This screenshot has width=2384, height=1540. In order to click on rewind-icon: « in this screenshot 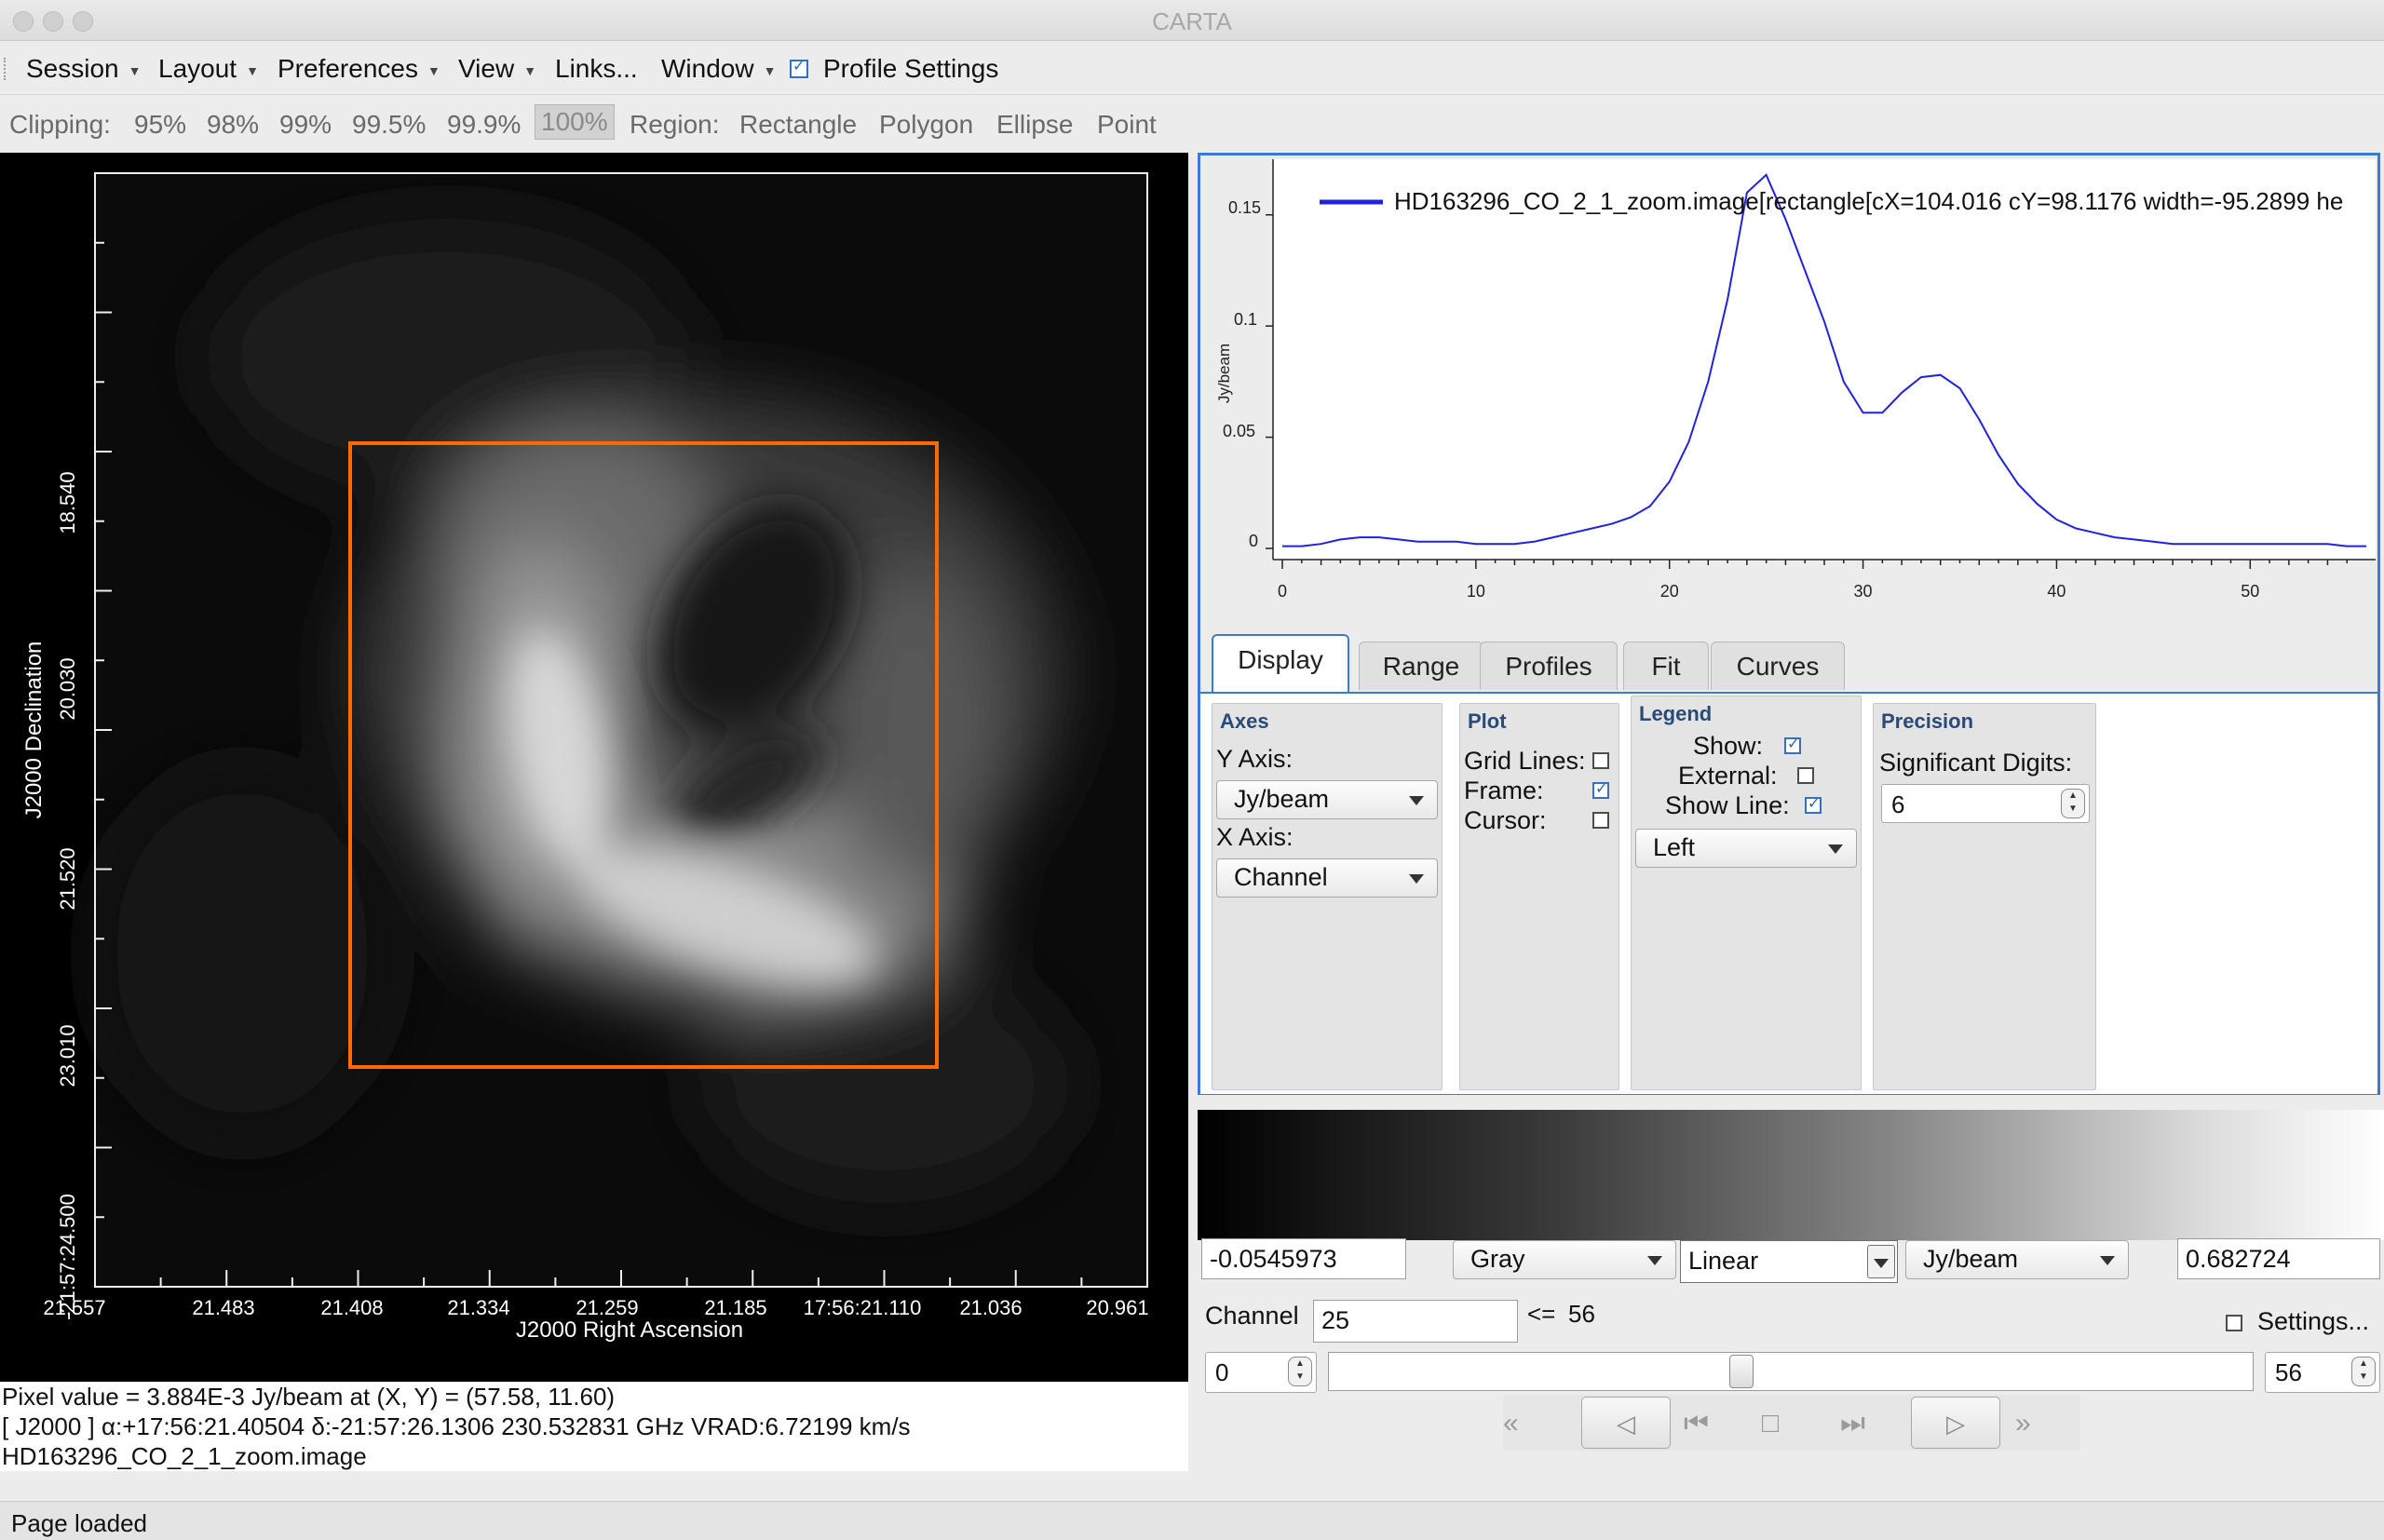, I will do `click(1511, 1423)`.